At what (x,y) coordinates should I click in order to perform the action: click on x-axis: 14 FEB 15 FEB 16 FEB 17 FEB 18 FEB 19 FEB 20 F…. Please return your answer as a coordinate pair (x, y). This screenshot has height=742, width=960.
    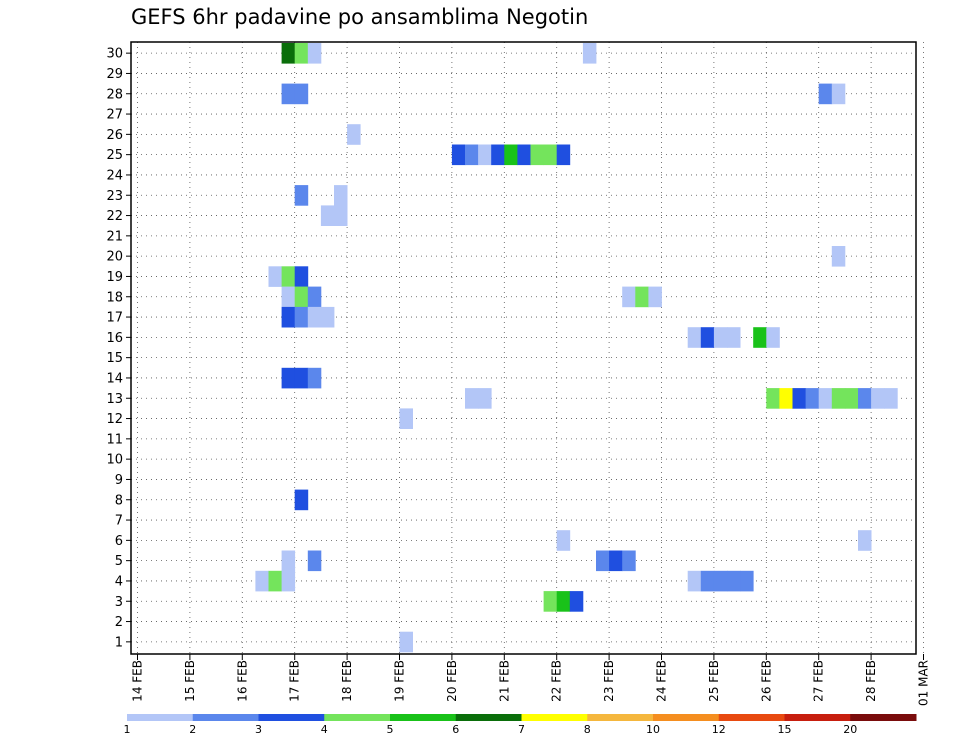
    Looking at the image, I should click on (531, 680).